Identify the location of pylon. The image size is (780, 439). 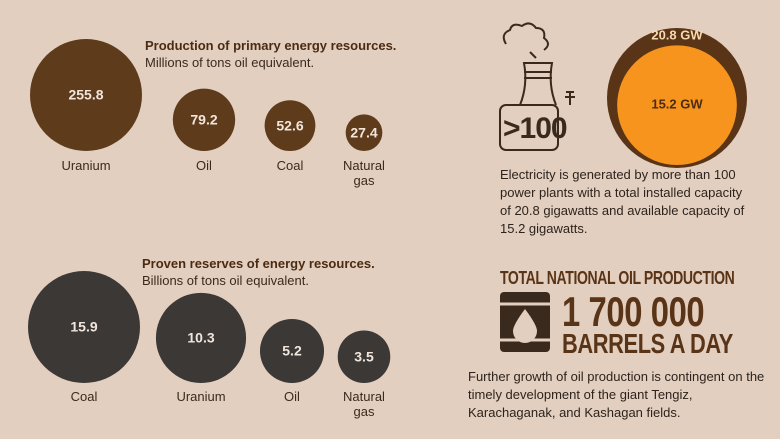
(570, 98).